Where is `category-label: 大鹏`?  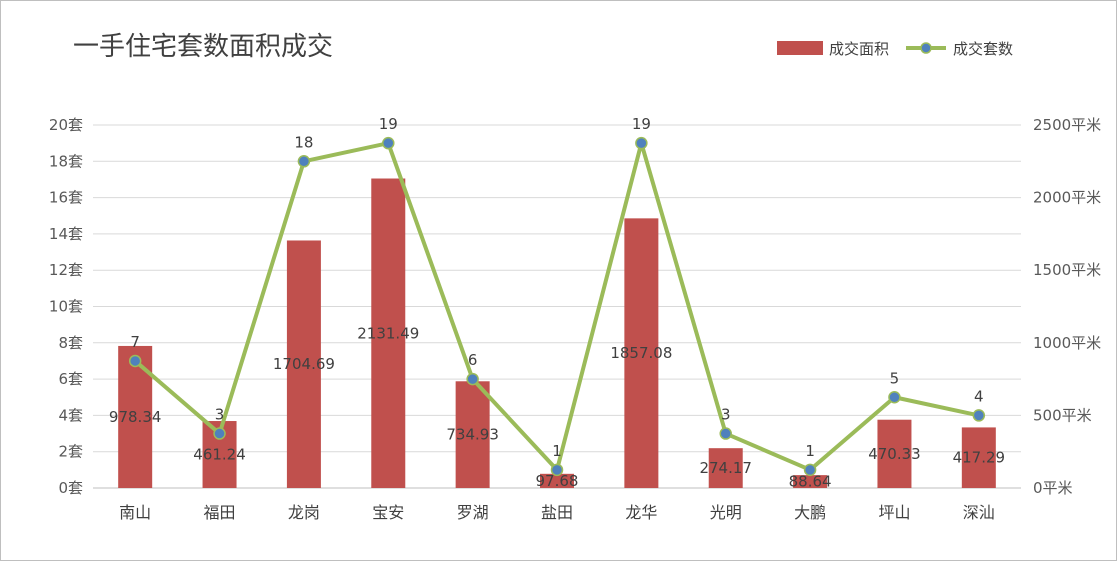 category-label: 大鹏 is located at coordinates (810, 512).